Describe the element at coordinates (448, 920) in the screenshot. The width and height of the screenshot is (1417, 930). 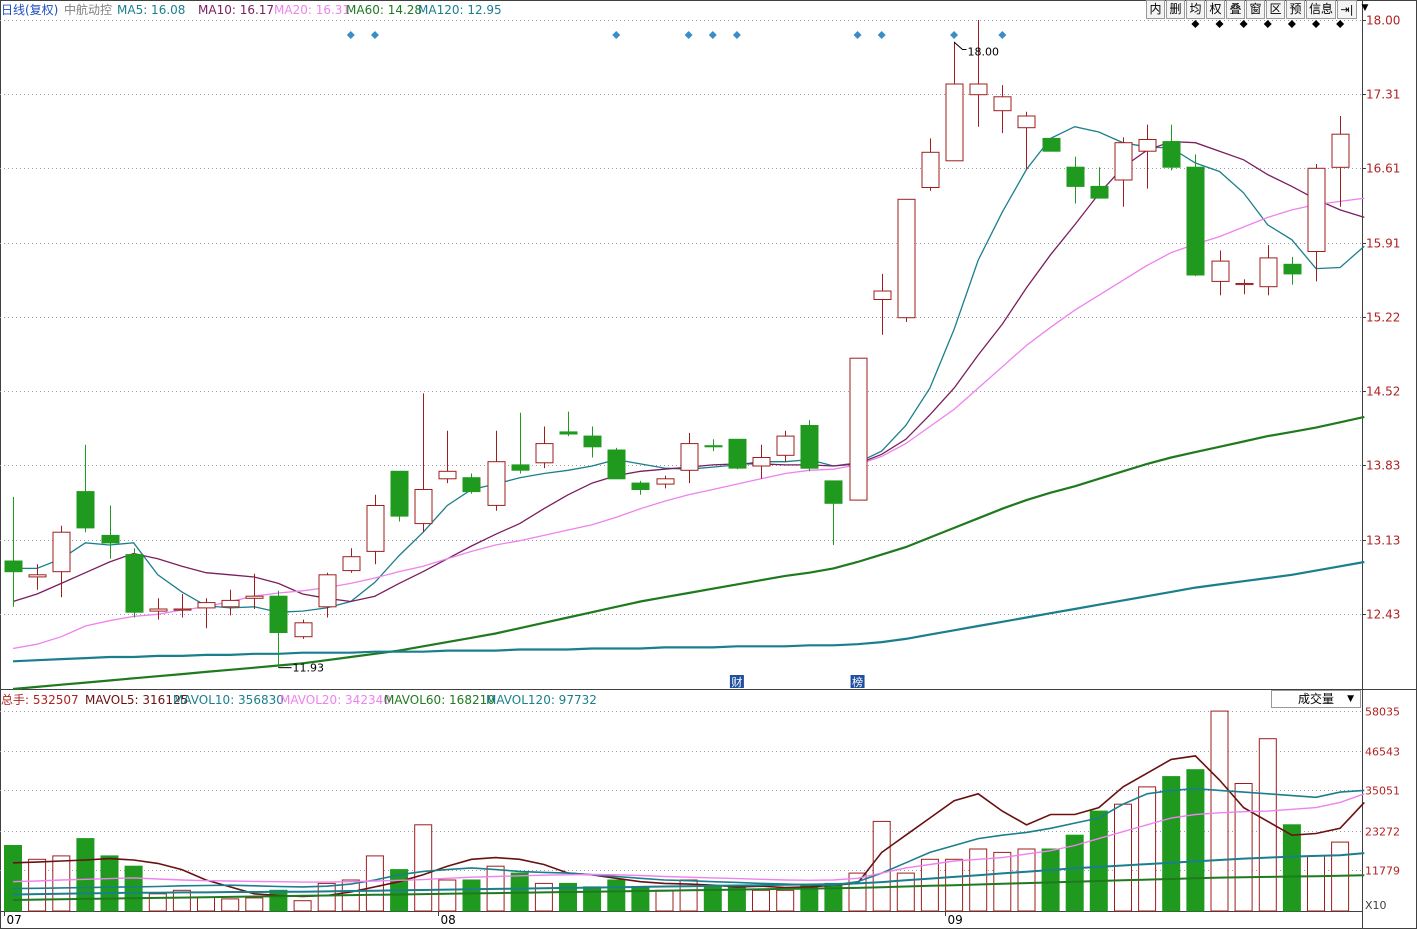
I see `time-axis-label: 08` at that location.